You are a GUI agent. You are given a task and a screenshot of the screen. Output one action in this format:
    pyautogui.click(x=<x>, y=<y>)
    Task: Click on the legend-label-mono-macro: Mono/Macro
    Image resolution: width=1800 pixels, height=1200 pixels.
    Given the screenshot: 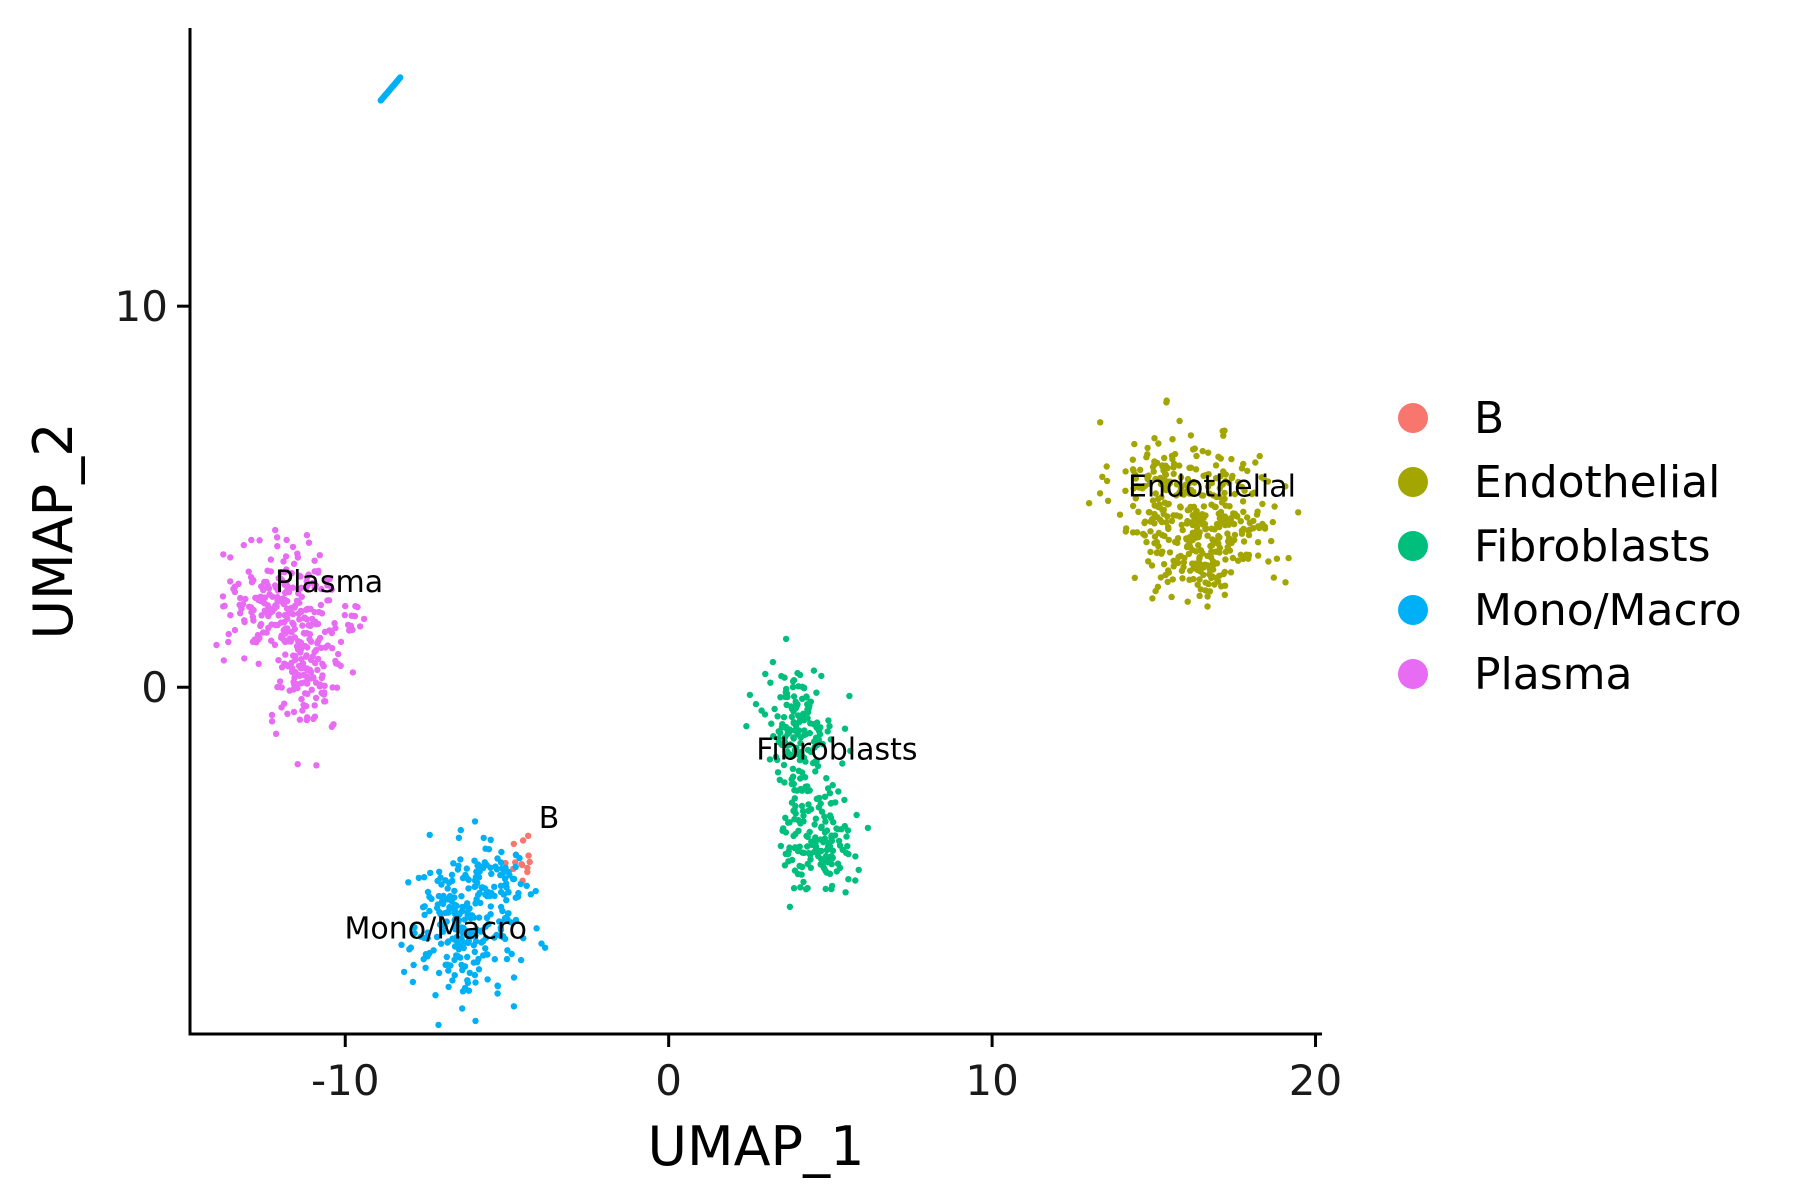 What is the action you would take?
    pyautogui.click(x=1608, y=610)
    